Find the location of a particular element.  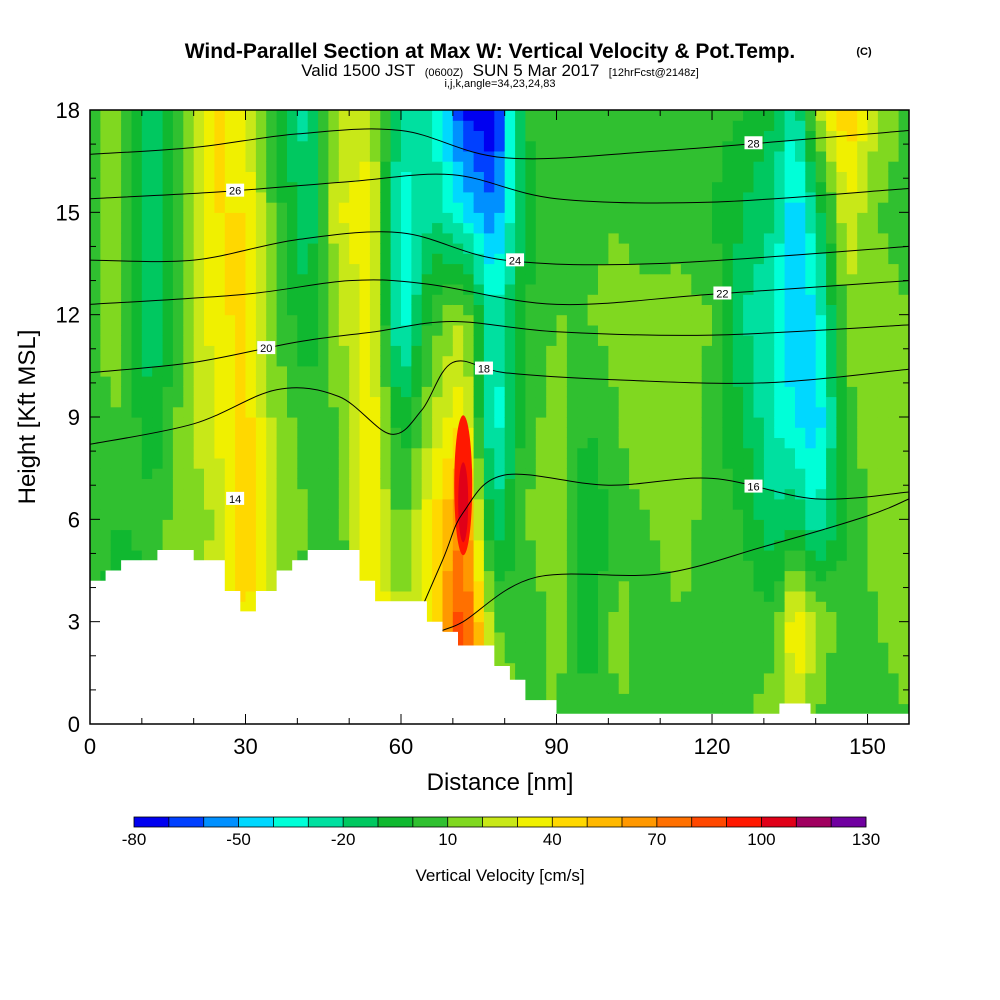

colorbar-swatch is located at coordinates (744, 822).